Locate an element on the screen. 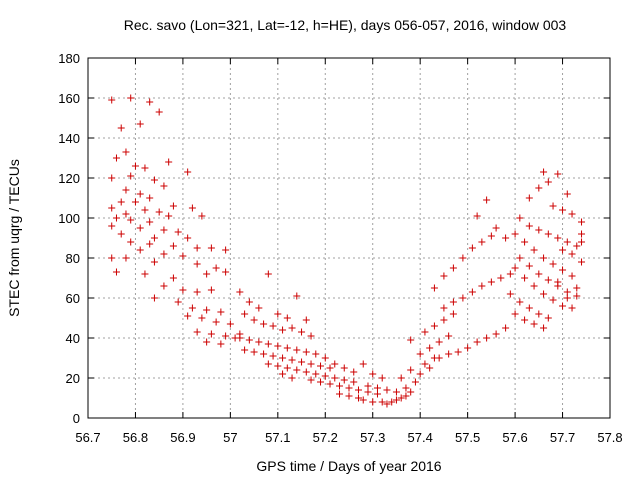 The height and width of the screenshot is (480, 640). x-tick-label: 57 is located at coordinates (230, 437).